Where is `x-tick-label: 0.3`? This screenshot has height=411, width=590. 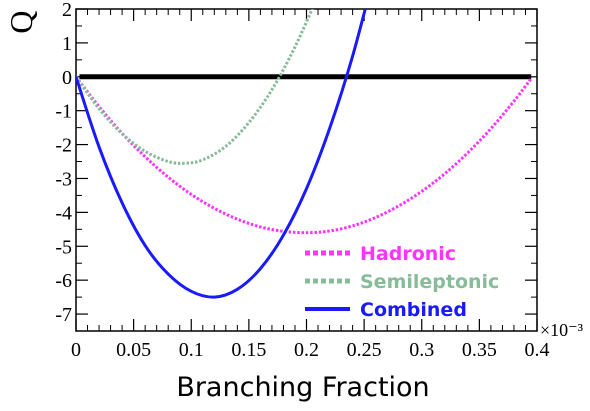 x-tick-label: 0.3 is located at coordinates (421, 350).